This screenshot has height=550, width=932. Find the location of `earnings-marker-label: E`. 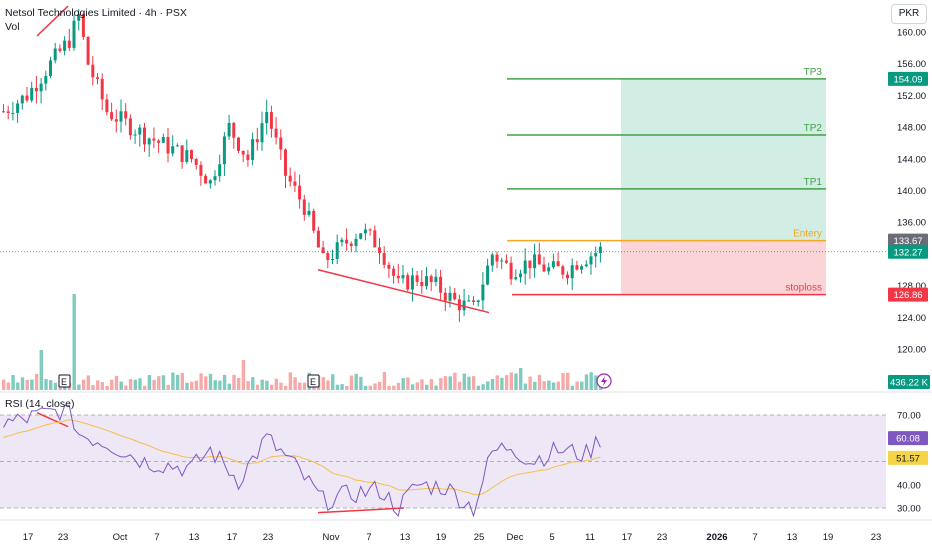

earnings-marker-label: E is located at coordinates (313, 382).